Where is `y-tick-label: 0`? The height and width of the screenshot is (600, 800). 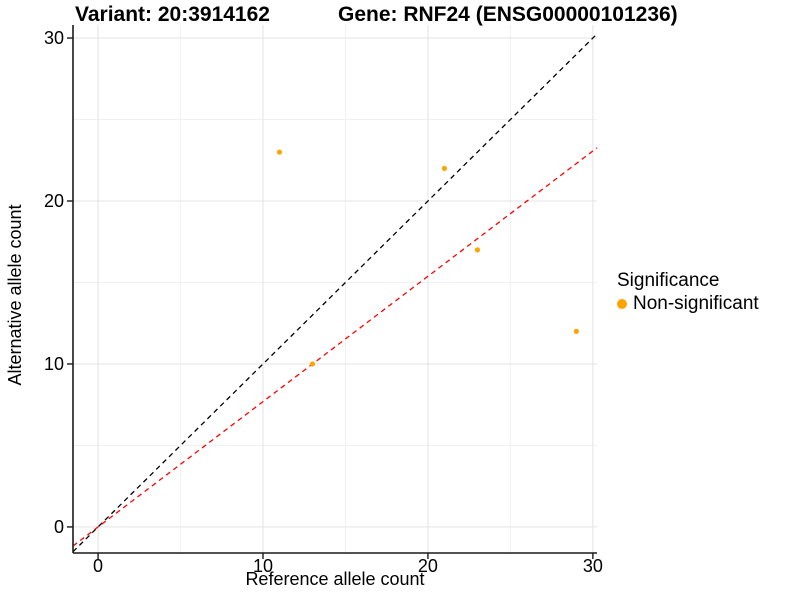
y-tick-label: 0 is located at coordinates (59, 527).